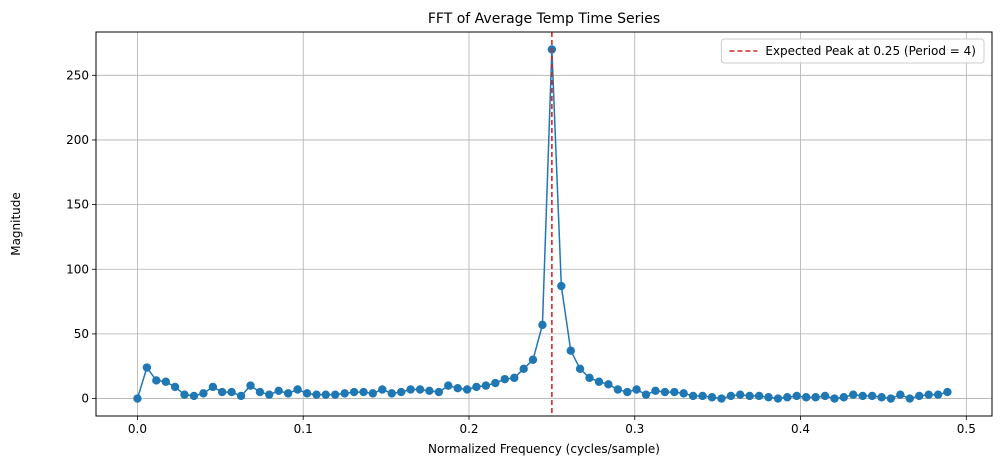  Describe the element at coordinates (634, 429) in the screenshot. I see `x-tick-label: 0.3` at that location.